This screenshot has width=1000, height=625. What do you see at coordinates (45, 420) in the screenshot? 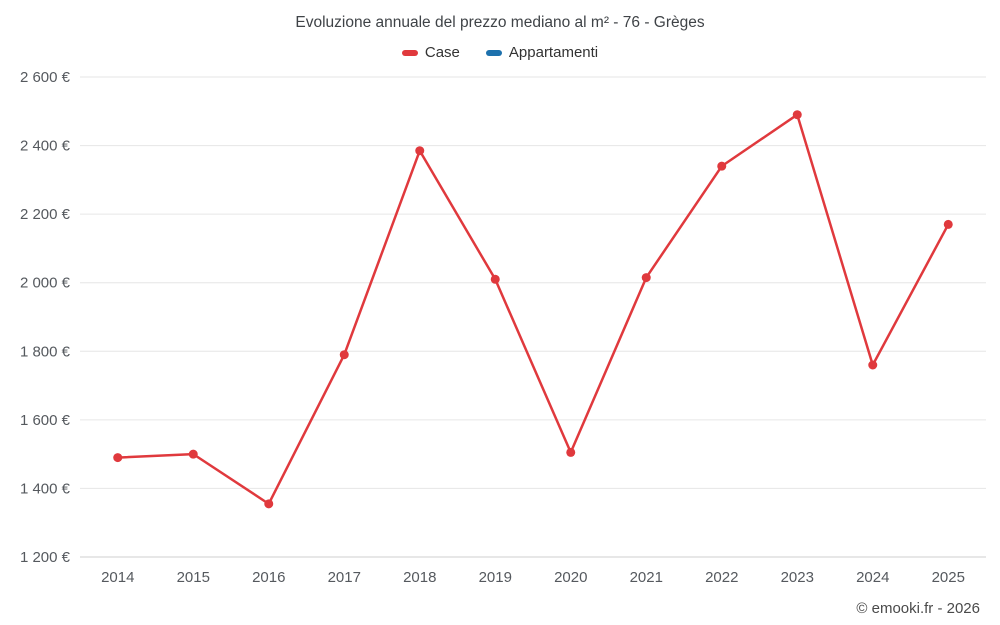
I see `y-axis-label: 1 600 €` at bounding box center [45, 420].